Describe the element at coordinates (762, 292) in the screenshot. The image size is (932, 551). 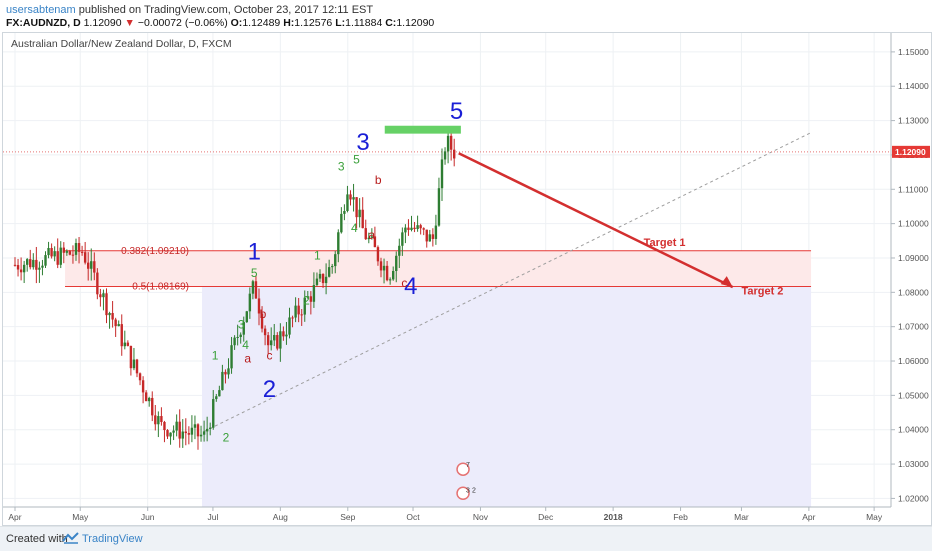
I see `target-2-label: Target 2` at that location.